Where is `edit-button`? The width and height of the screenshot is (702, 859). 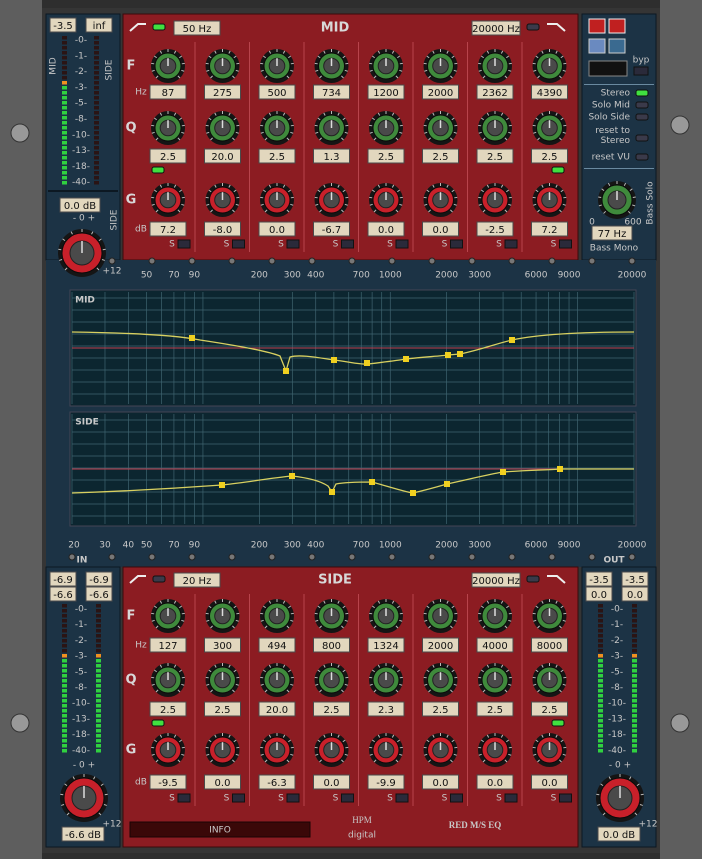
edit-button is located at coordinates (617, 46).